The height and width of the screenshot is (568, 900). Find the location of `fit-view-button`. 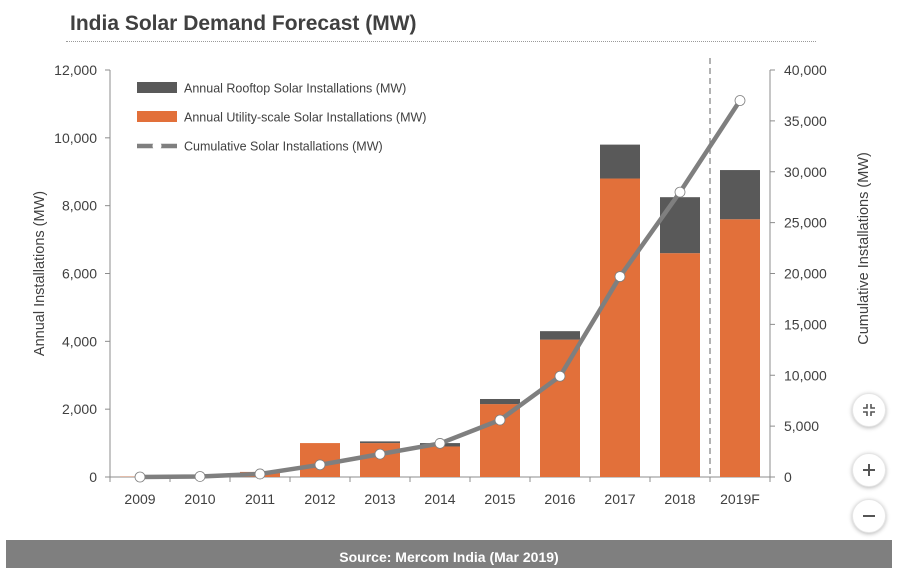

fit-view-button is located at coordinates (869, 410).